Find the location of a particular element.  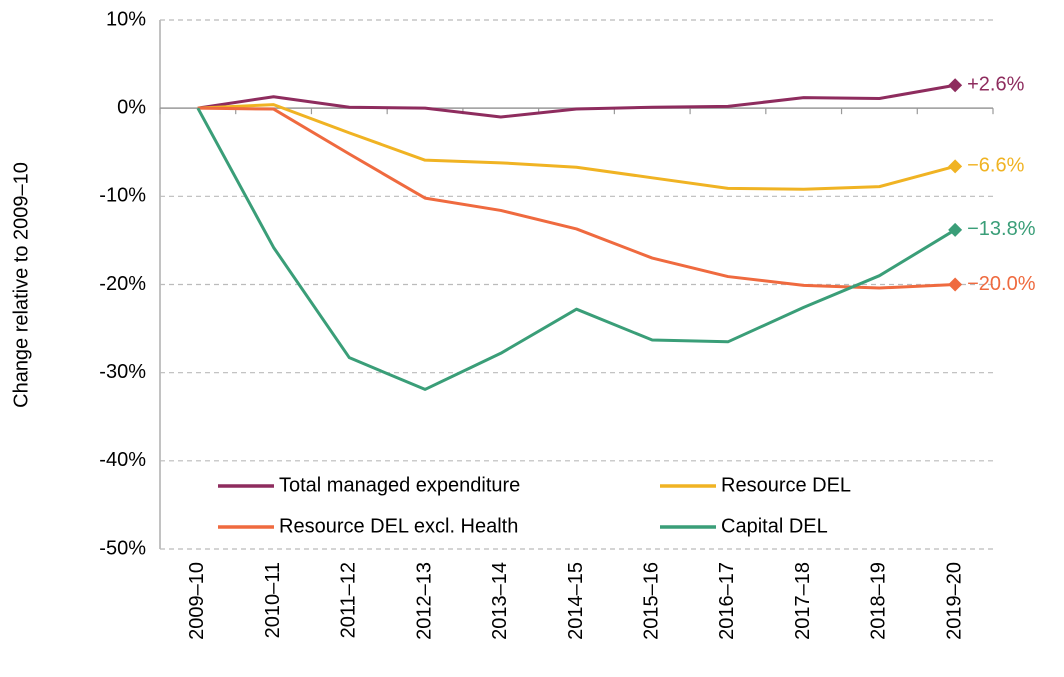

y-tick-label: -40% is located at coordinates (122, 460).